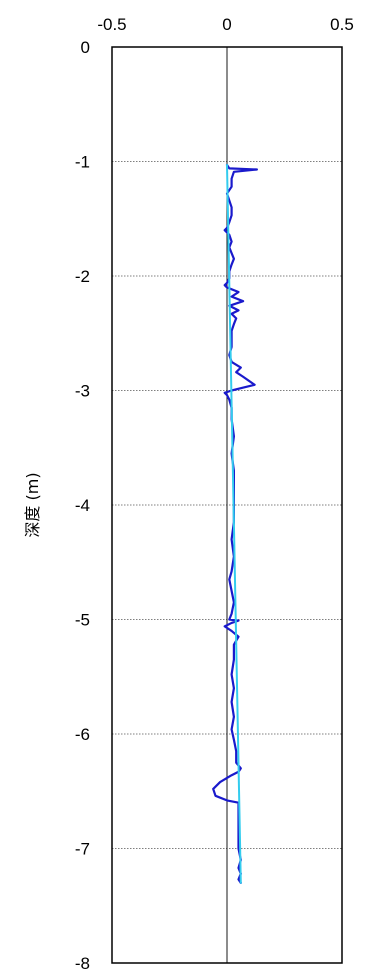 Image resolution: width=378 pixels, height=976 pixels. Describe the element at coordinates (82, 162) in the screenshot. I see `y-tick-label: -1` at that location.